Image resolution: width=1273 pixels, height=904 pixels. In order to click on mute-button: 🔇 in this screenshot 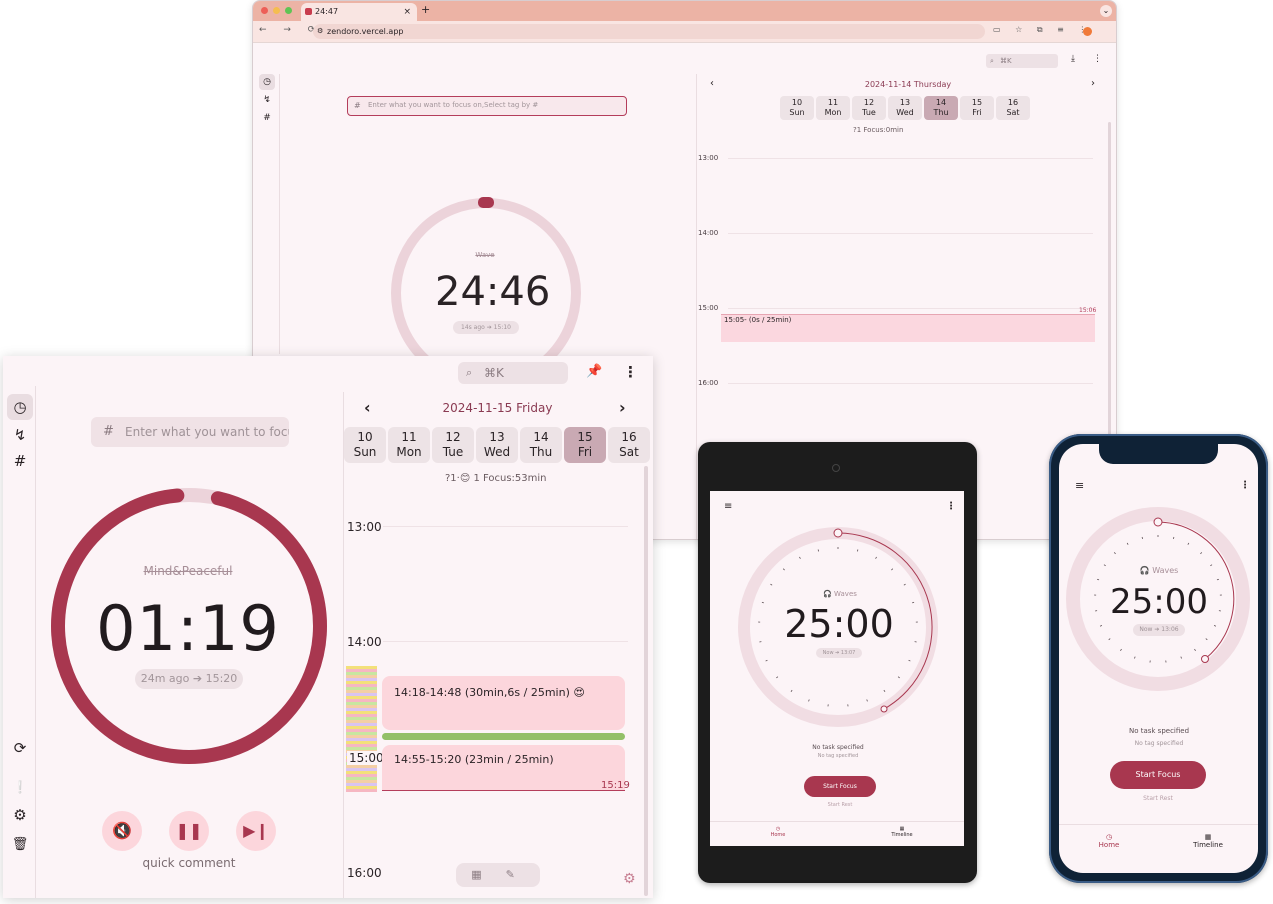, I will do `click(122, 831)`.